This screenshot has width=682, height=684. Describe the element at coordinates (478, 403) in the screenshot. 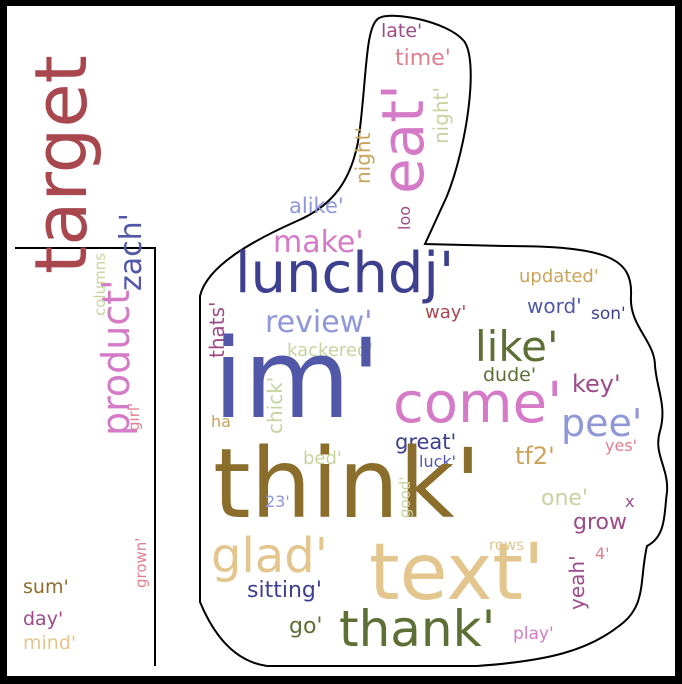

I see `word: come'` at that location.